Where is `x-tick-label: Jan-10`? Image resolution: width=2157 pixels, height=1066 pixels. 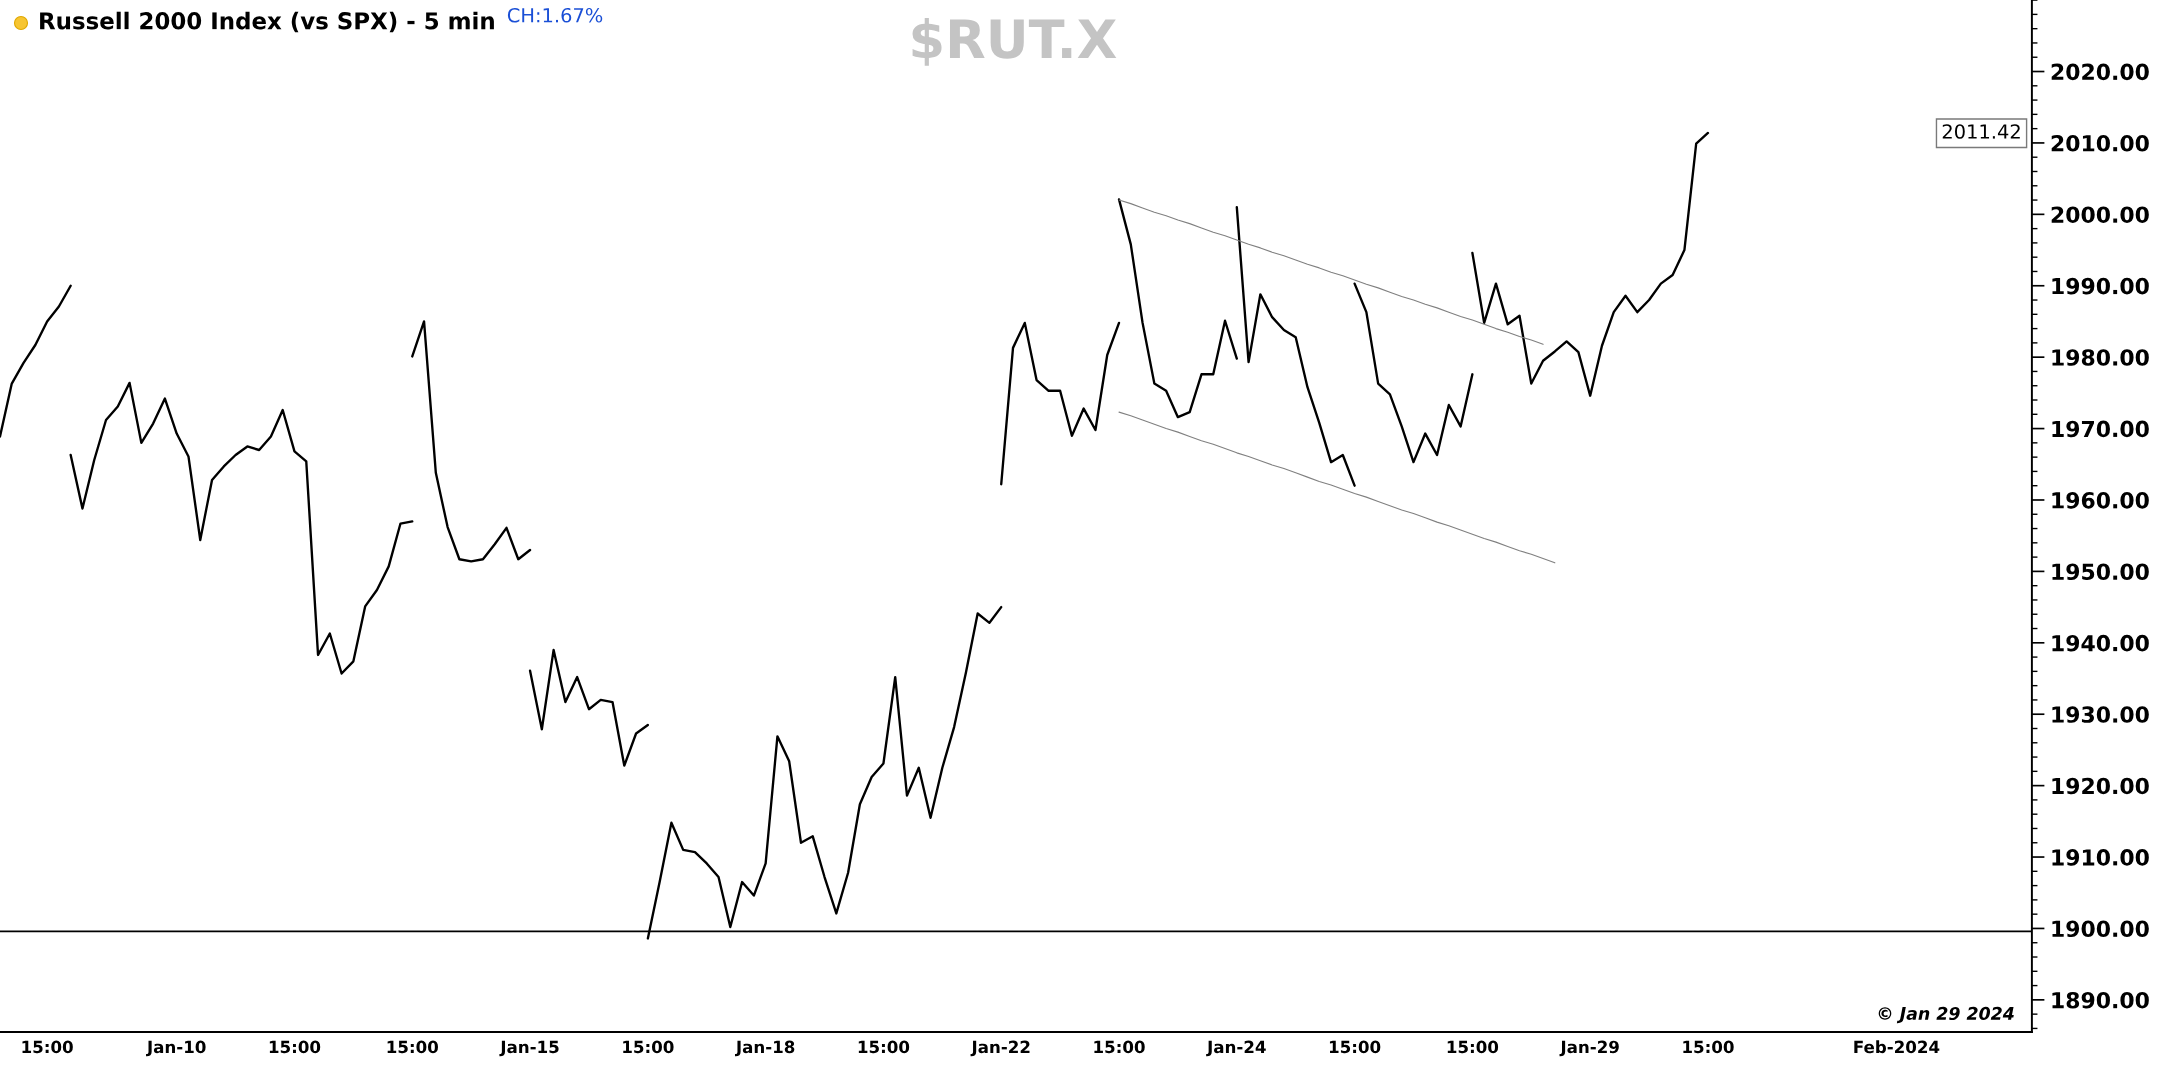
x-tick-label: Jan-10 is located at coordinates (176, 1048).